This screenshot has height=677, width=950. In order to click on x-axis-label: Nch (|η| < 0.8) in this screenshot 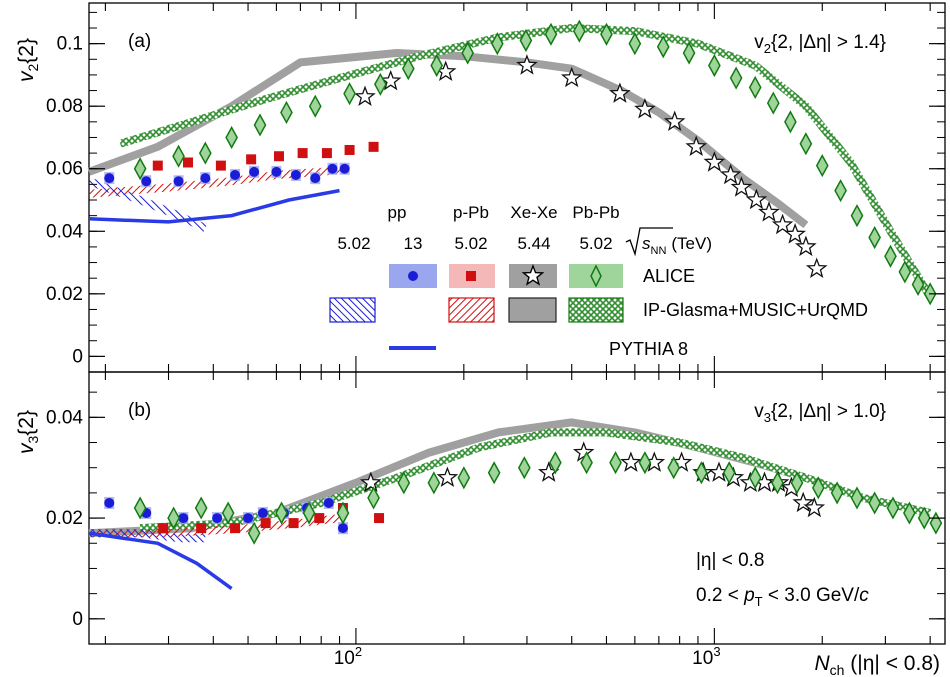, I will do `click(877, 664)`.